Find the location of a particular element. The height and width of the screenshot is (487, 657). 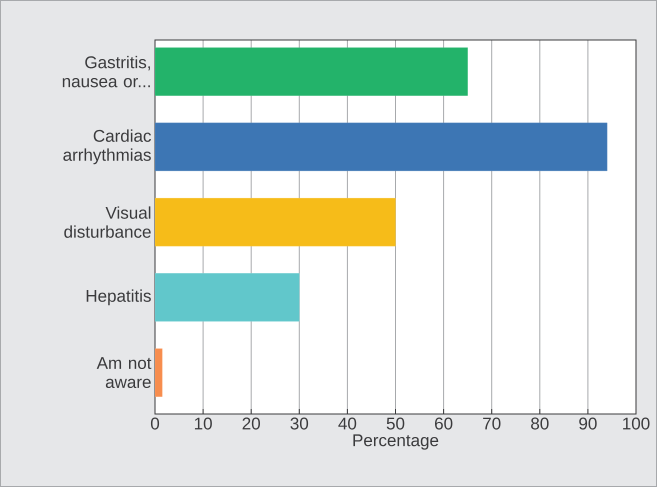

x-tick-label: 80 is located at coordinates (540, 424).